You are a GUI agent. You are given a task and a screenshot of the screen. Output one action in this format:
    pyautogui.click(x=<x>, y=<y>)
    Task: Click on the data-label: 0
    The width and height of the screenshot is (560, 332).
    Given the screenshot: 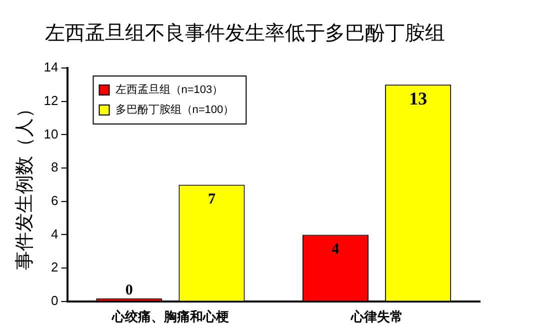 What is the action you would take?
    pyautogui.click(x=129, y=290)
    